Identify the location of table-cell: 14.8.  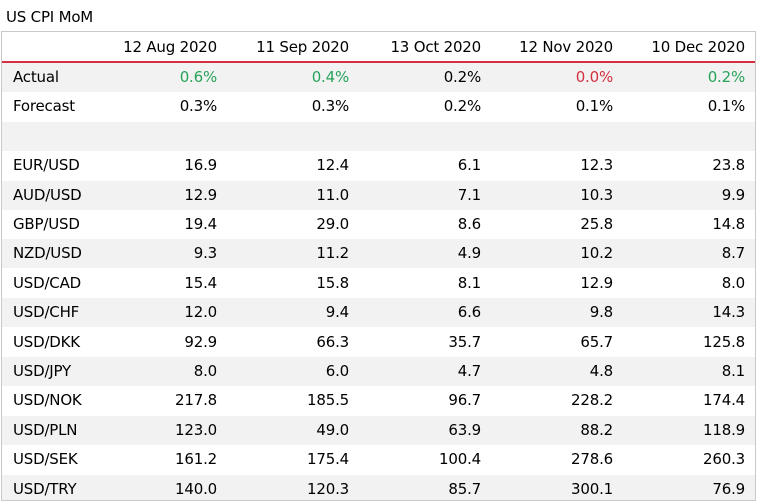
(728, 224).